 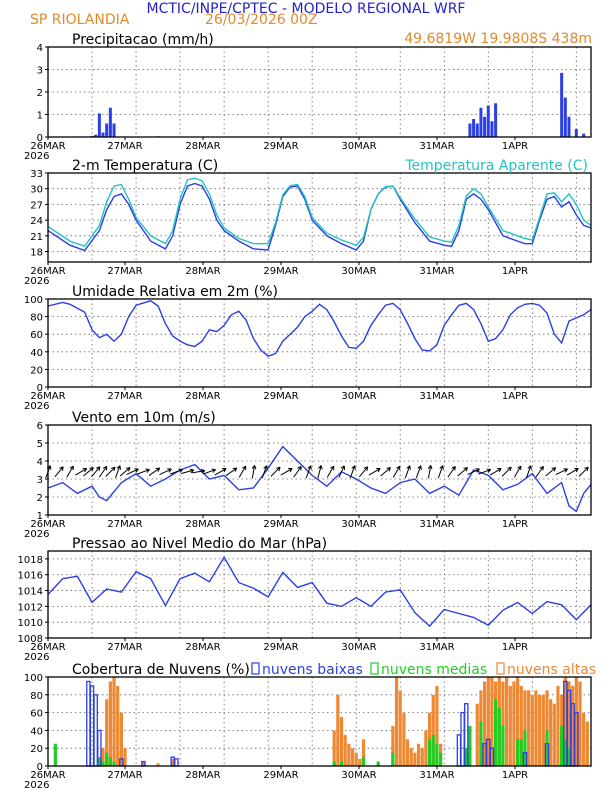 What do you see at coordinates (199, 544) in the screenshot?
I see `panel-title: Pressao ao Nivel Medio do Mar (hPa)` at bounding box center [199, 544].